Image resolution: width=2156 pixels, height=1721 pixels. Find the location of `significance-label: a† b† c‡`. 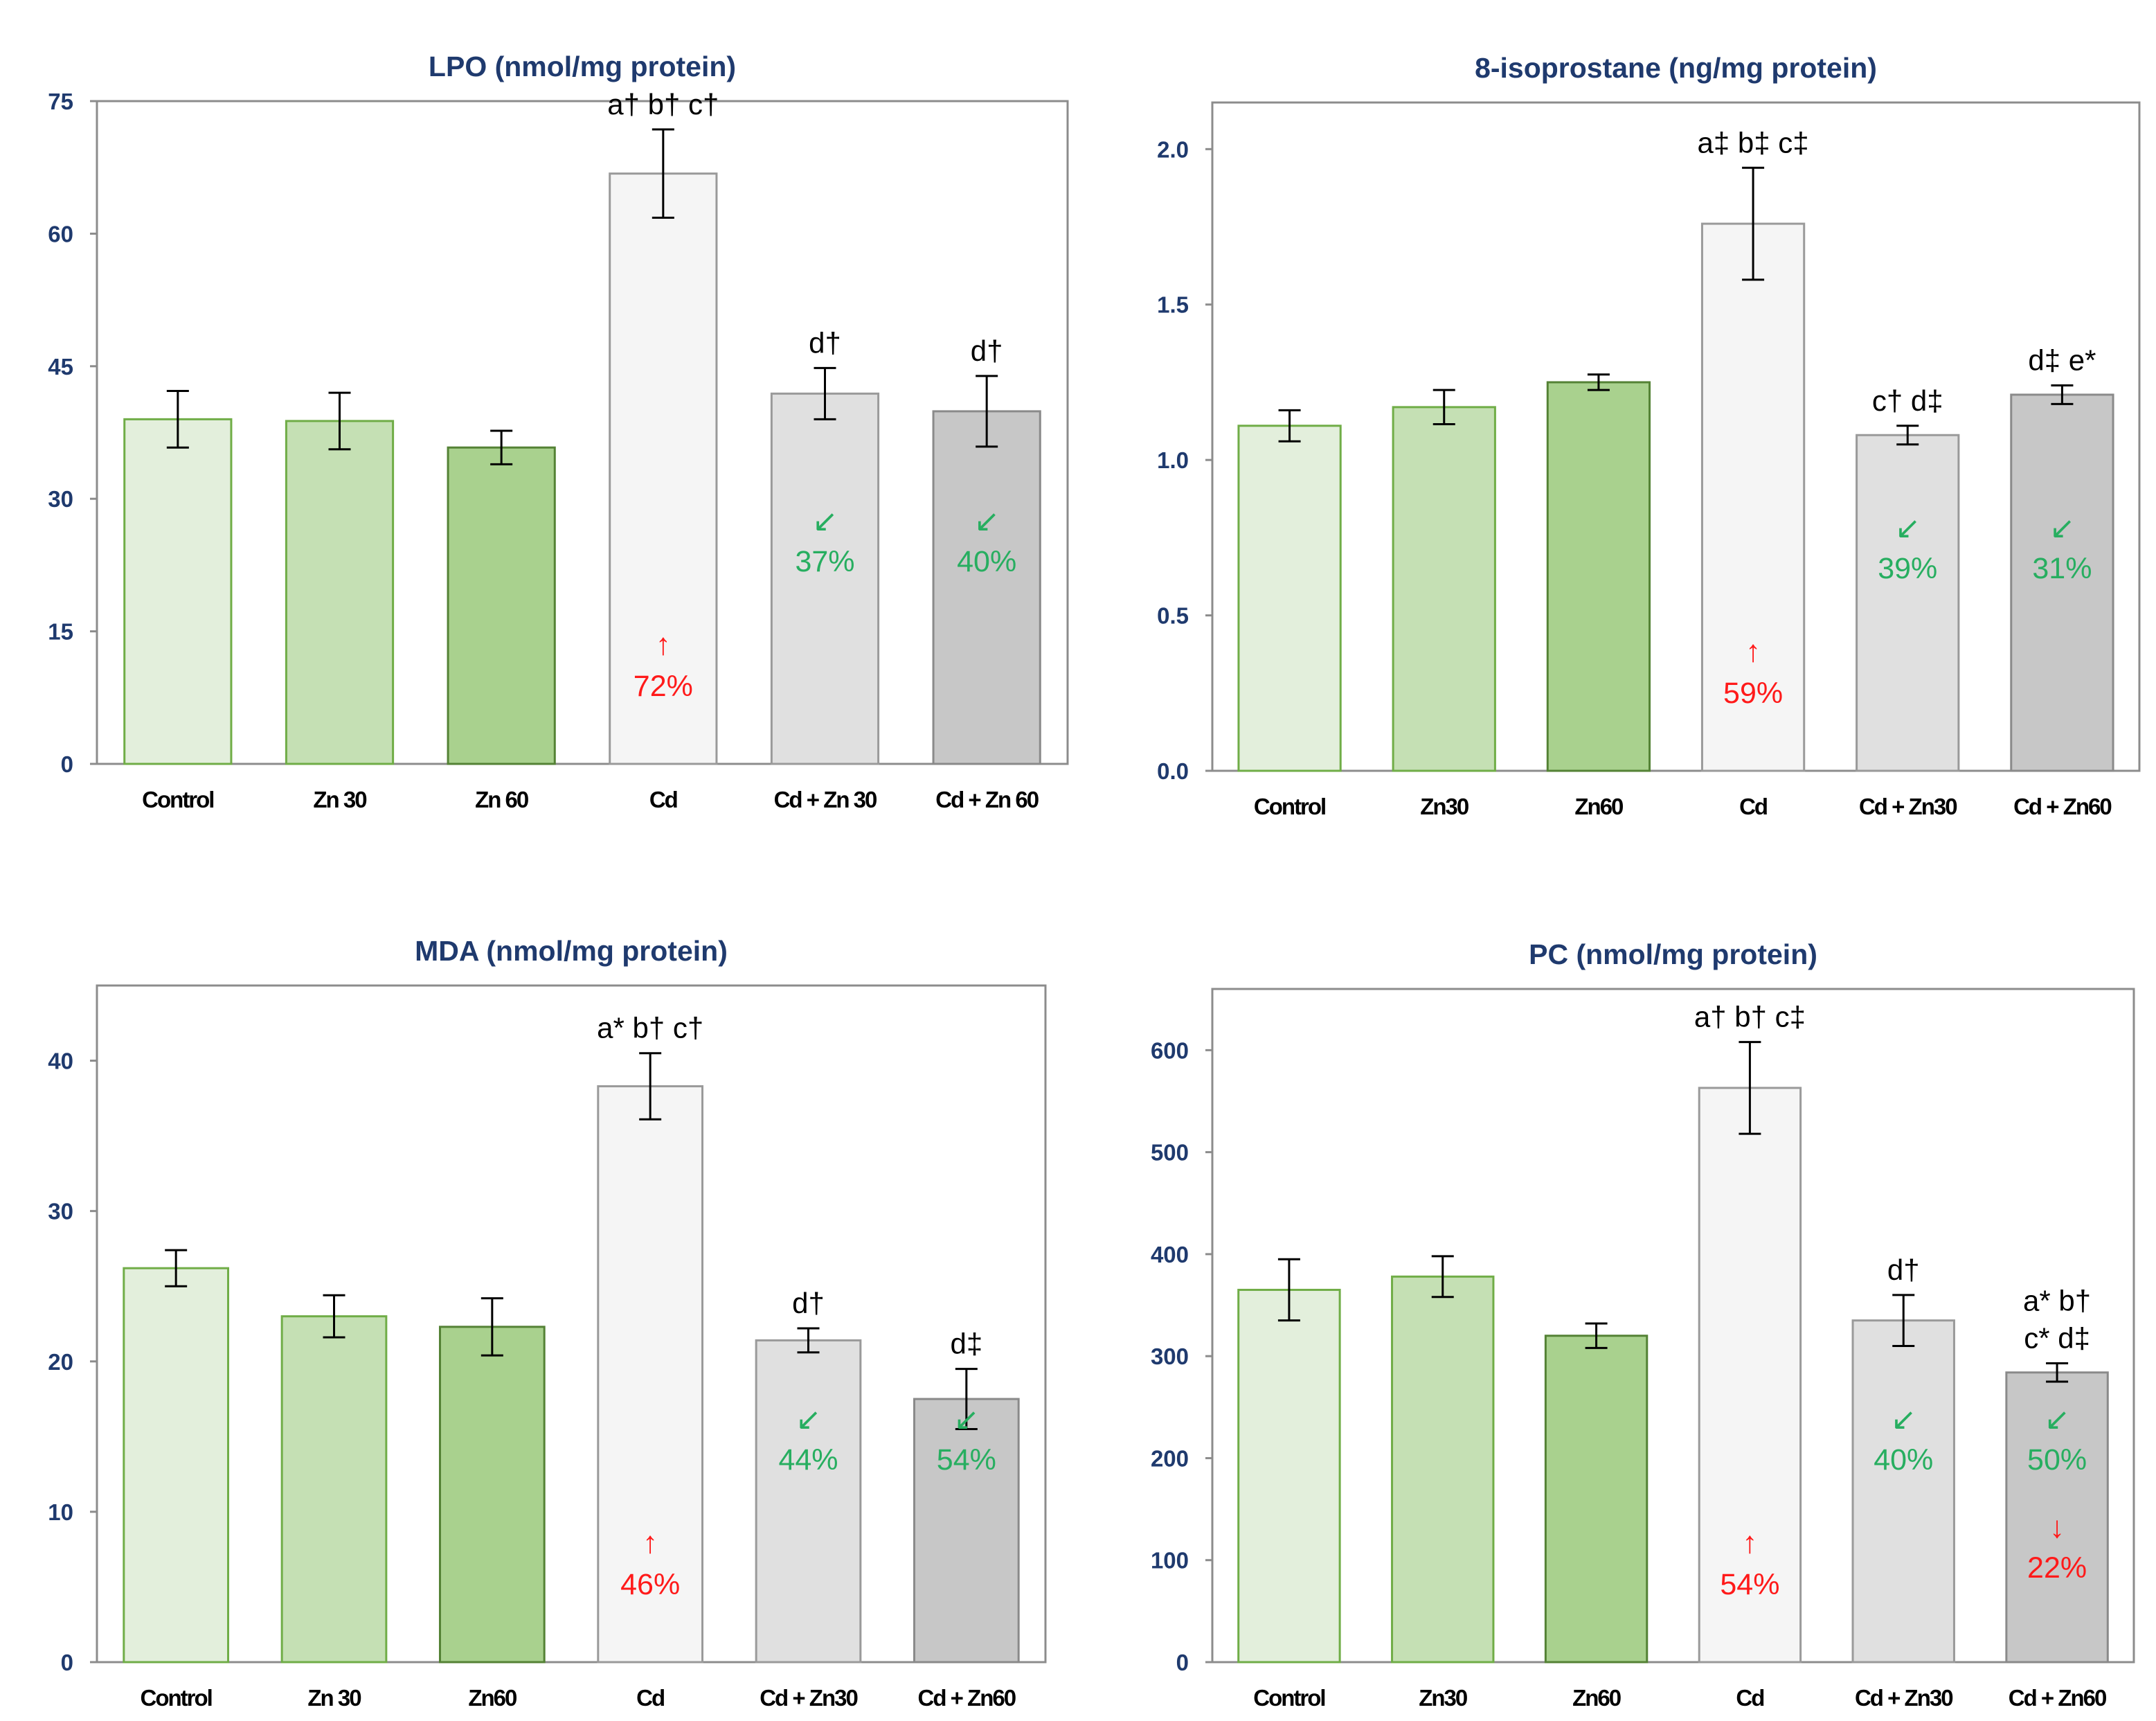

significance-label: a† b† c‡ is located at coordinates (1750, 1017).